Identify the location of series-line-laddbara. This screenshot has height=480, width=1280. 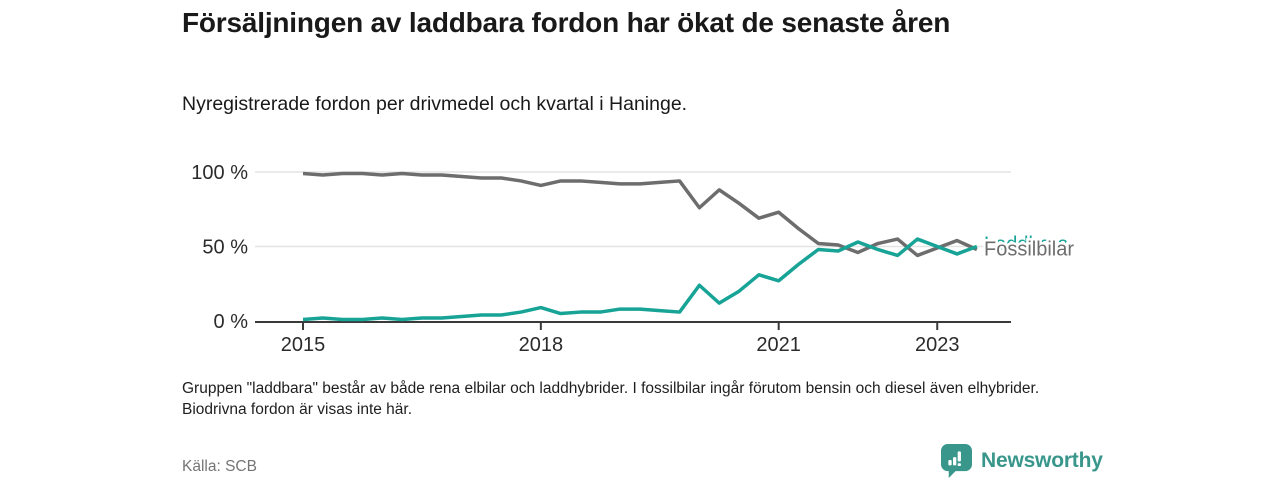
(640, 279).